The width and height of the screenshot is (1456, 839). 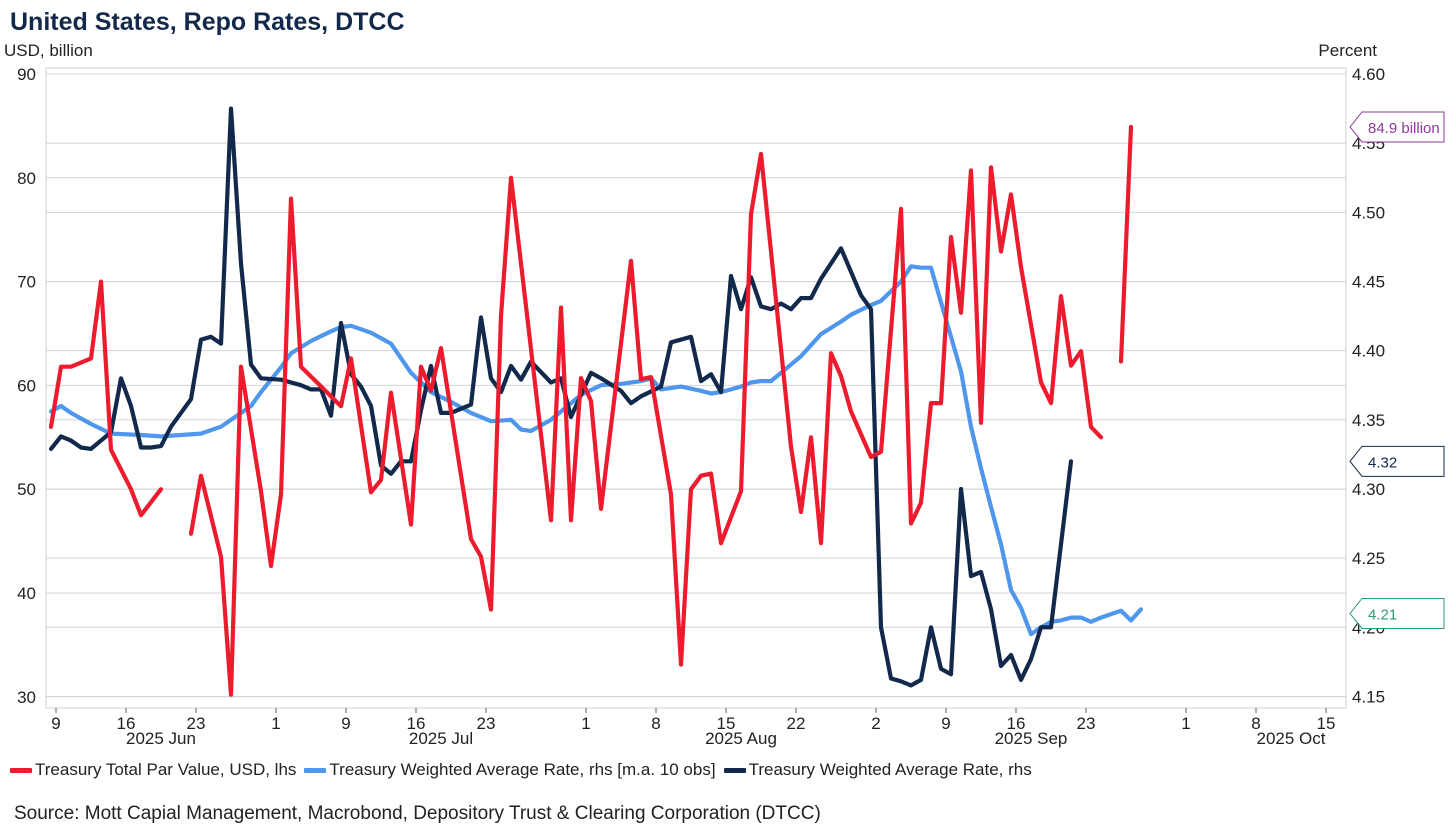 I want to click on end-label-text: 84.9 billion, so click(x=1404, y=128).